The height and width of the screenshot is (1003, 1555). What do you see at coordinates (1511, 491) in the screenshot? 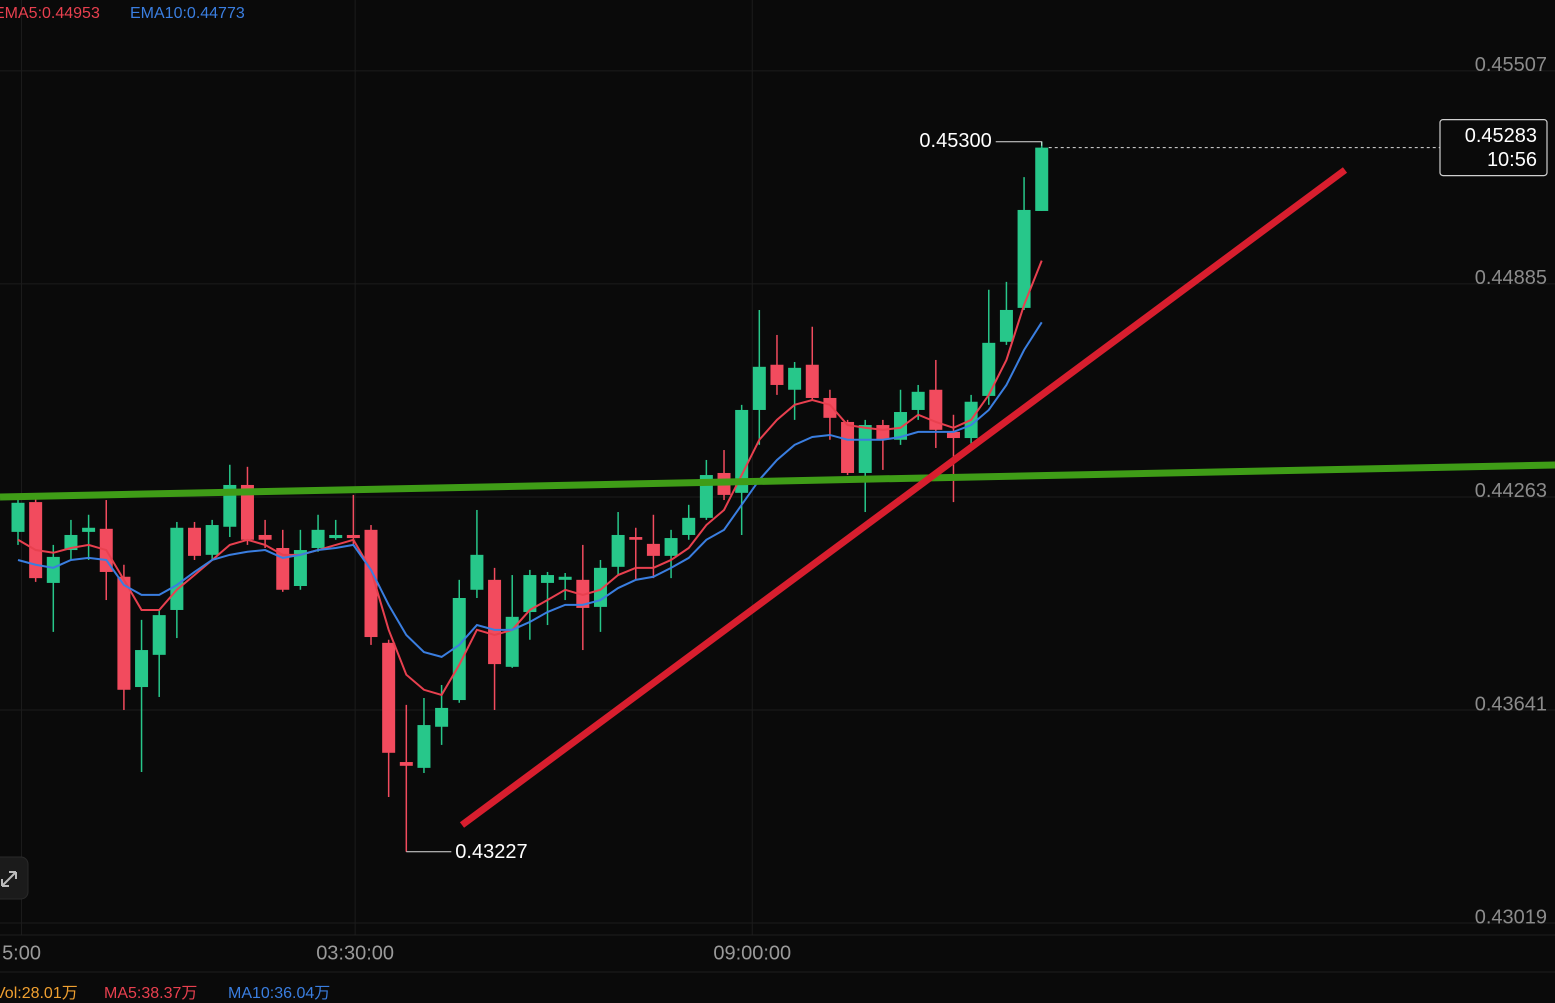
I see `y-tick-label: 0.44263` at bounding box center [1511, 491].